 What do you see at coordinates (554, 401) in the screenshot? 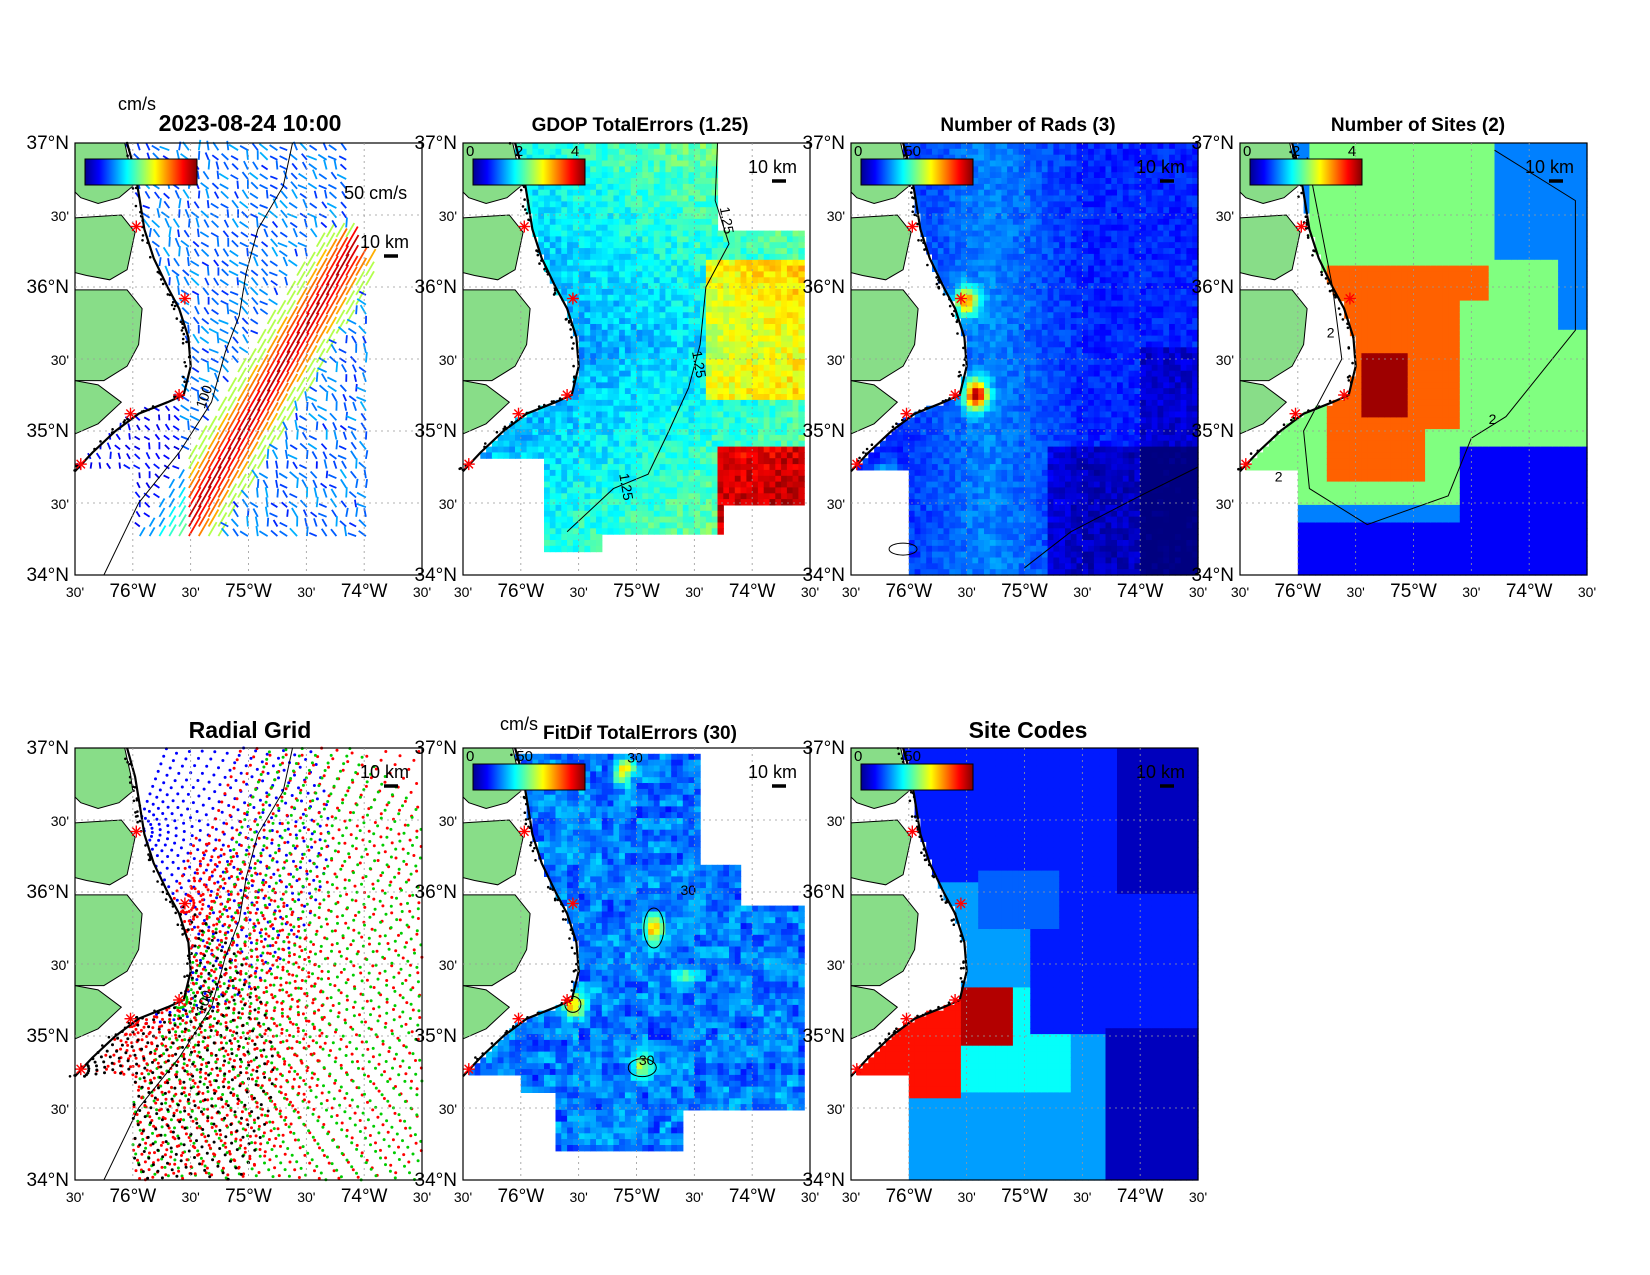
I see `coast-dot` at bounding box center [554, 401].